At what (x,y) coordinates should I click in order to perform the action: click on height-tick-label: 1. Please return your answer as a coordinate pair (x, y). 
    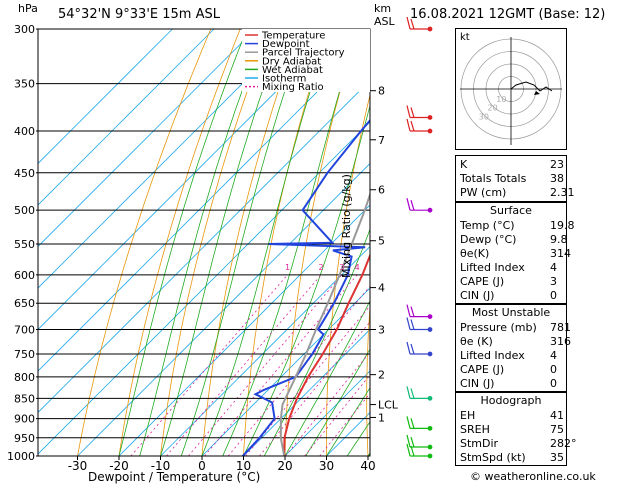
    Looking at the image, I should click on (381, 417).